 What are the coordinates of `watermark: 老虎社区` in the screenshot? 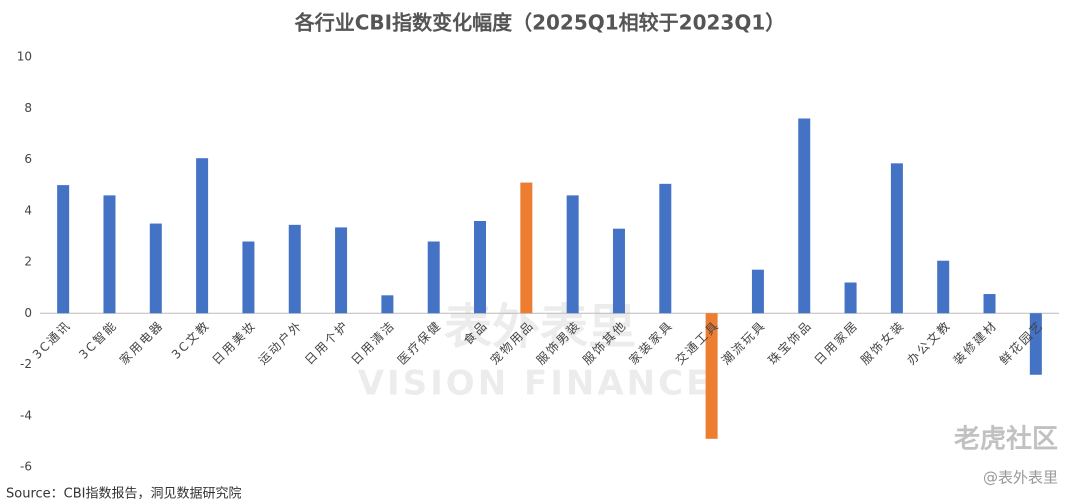 It's located at (1006, 439).